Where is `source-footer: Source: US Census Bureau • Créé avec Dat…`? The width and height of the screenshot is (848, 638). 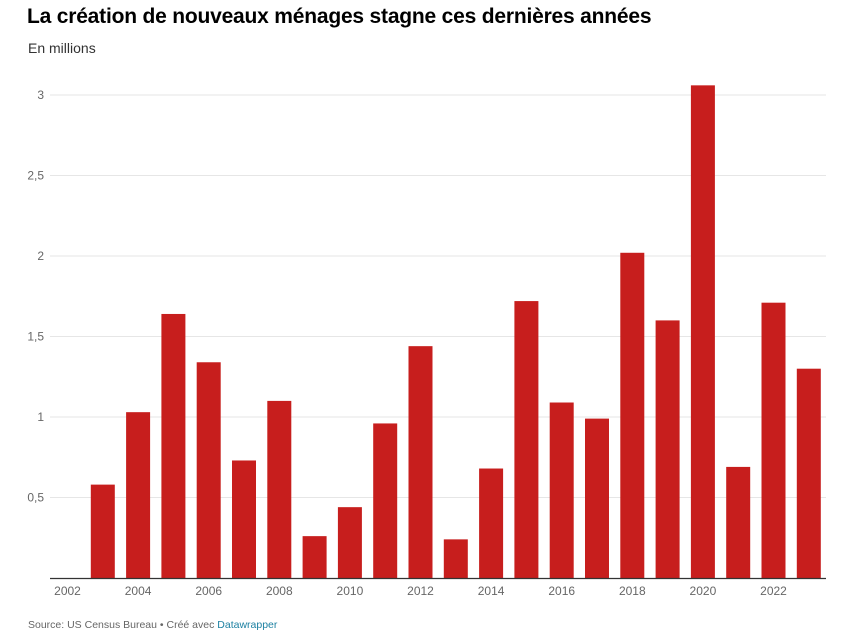
source-footer: Source: US Census Bureau • Créé avec Dat… is located at coordinates (152, 625).